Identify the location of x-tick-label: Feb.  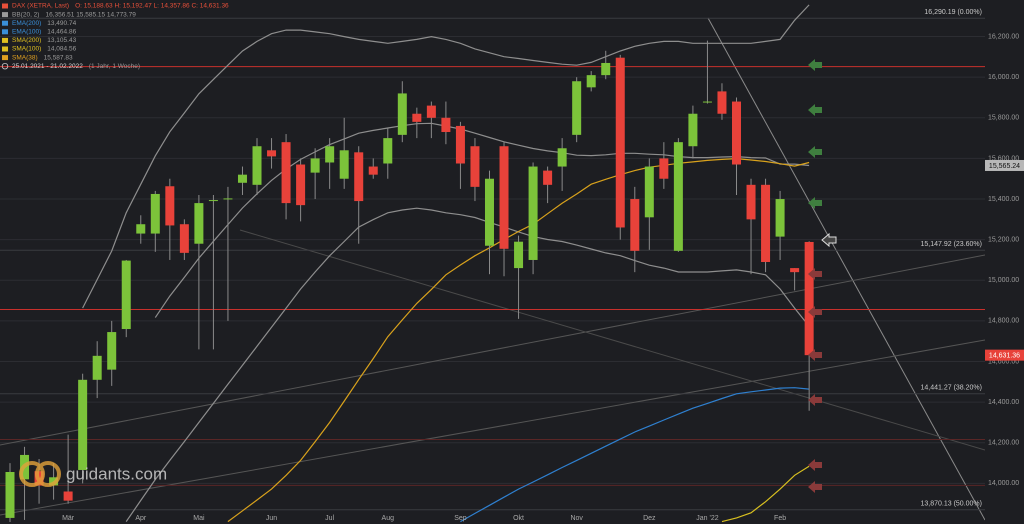
(780, 518).